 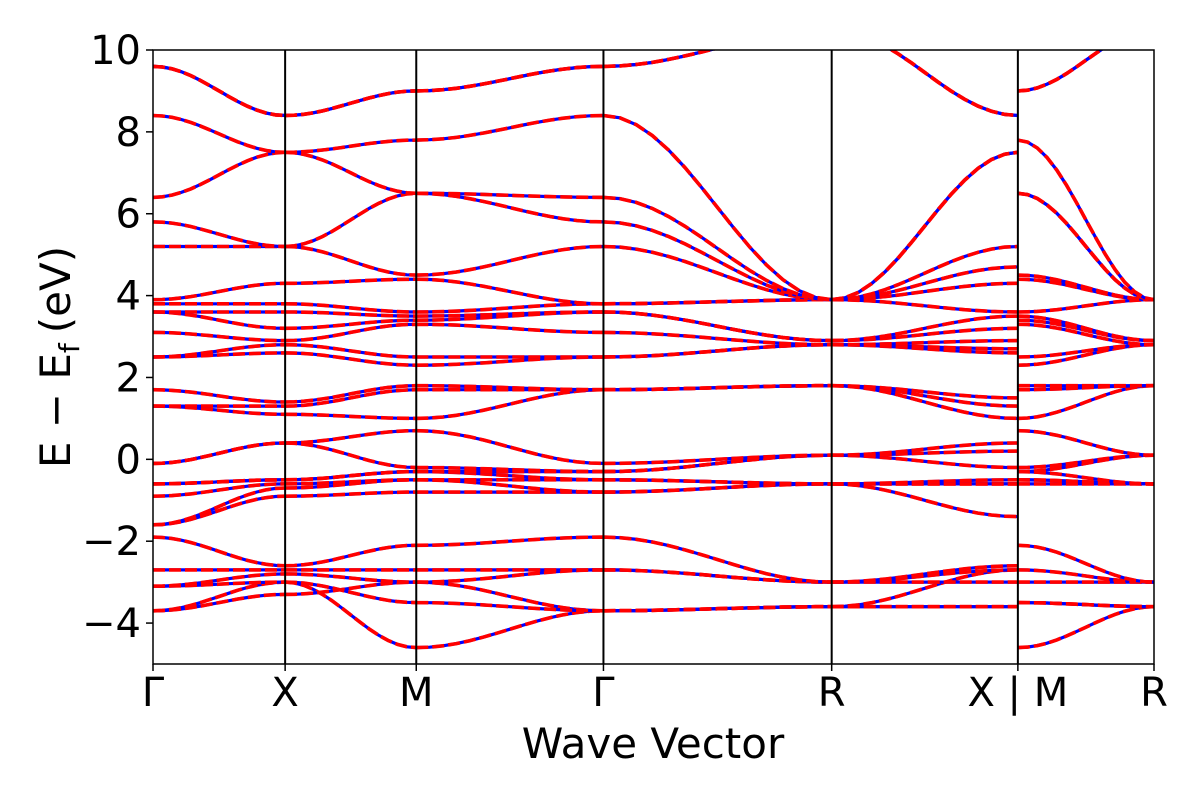 What do you see at coordinates (117, 337) in the screenshot?
I see `y-axis-ticks: −4 −2 0 2 4 6 8 10` at bounding box center [117, 337].